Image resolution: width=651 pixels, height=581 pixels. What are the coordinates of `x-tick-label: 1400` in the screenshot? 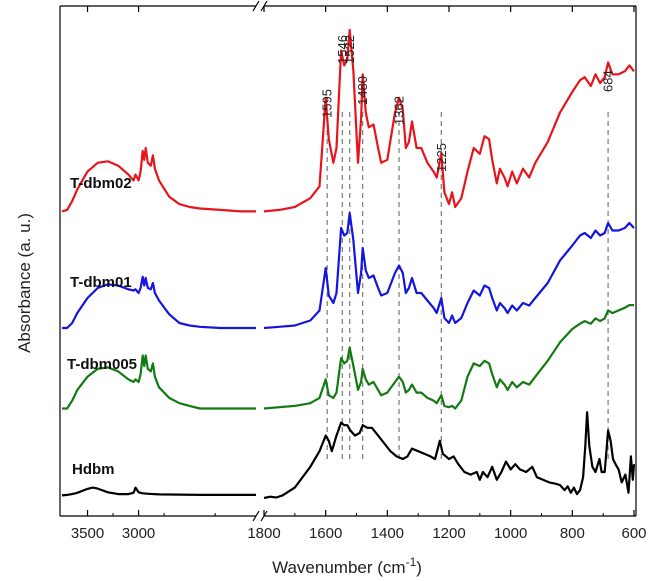 It's located at (387, 533).